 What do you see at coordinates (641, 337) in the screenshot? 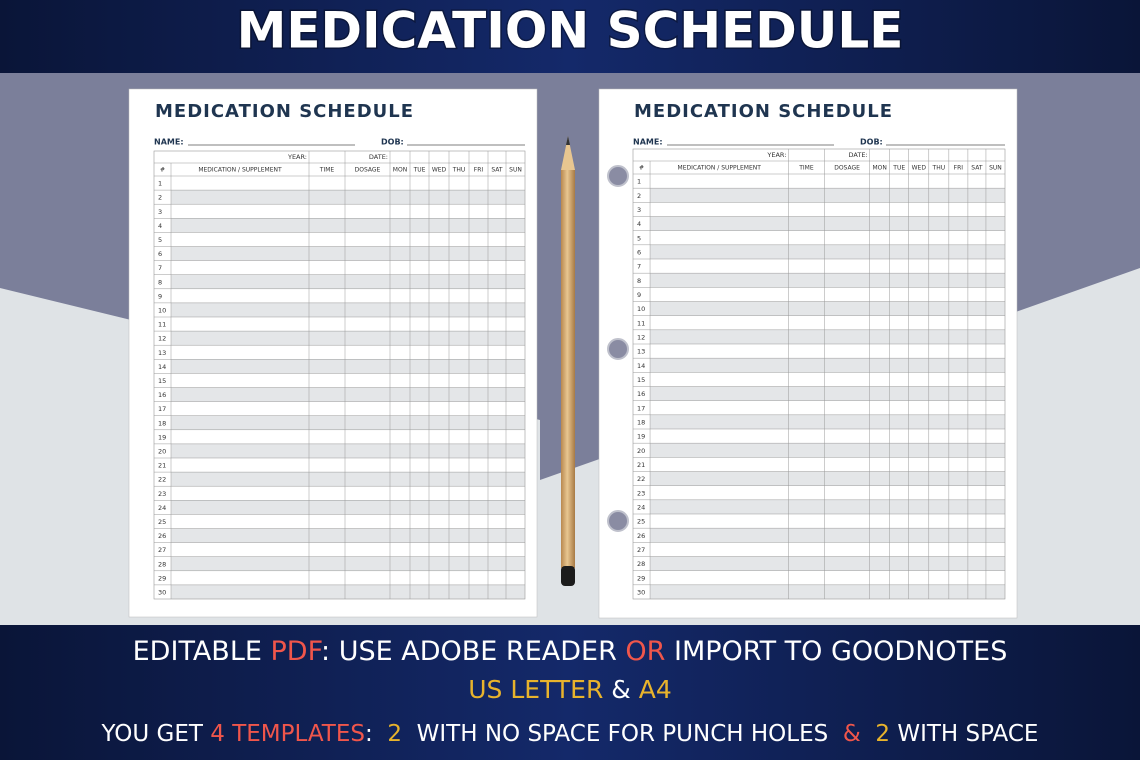
I see `row-number: 12` at bounding box center [641, 337].